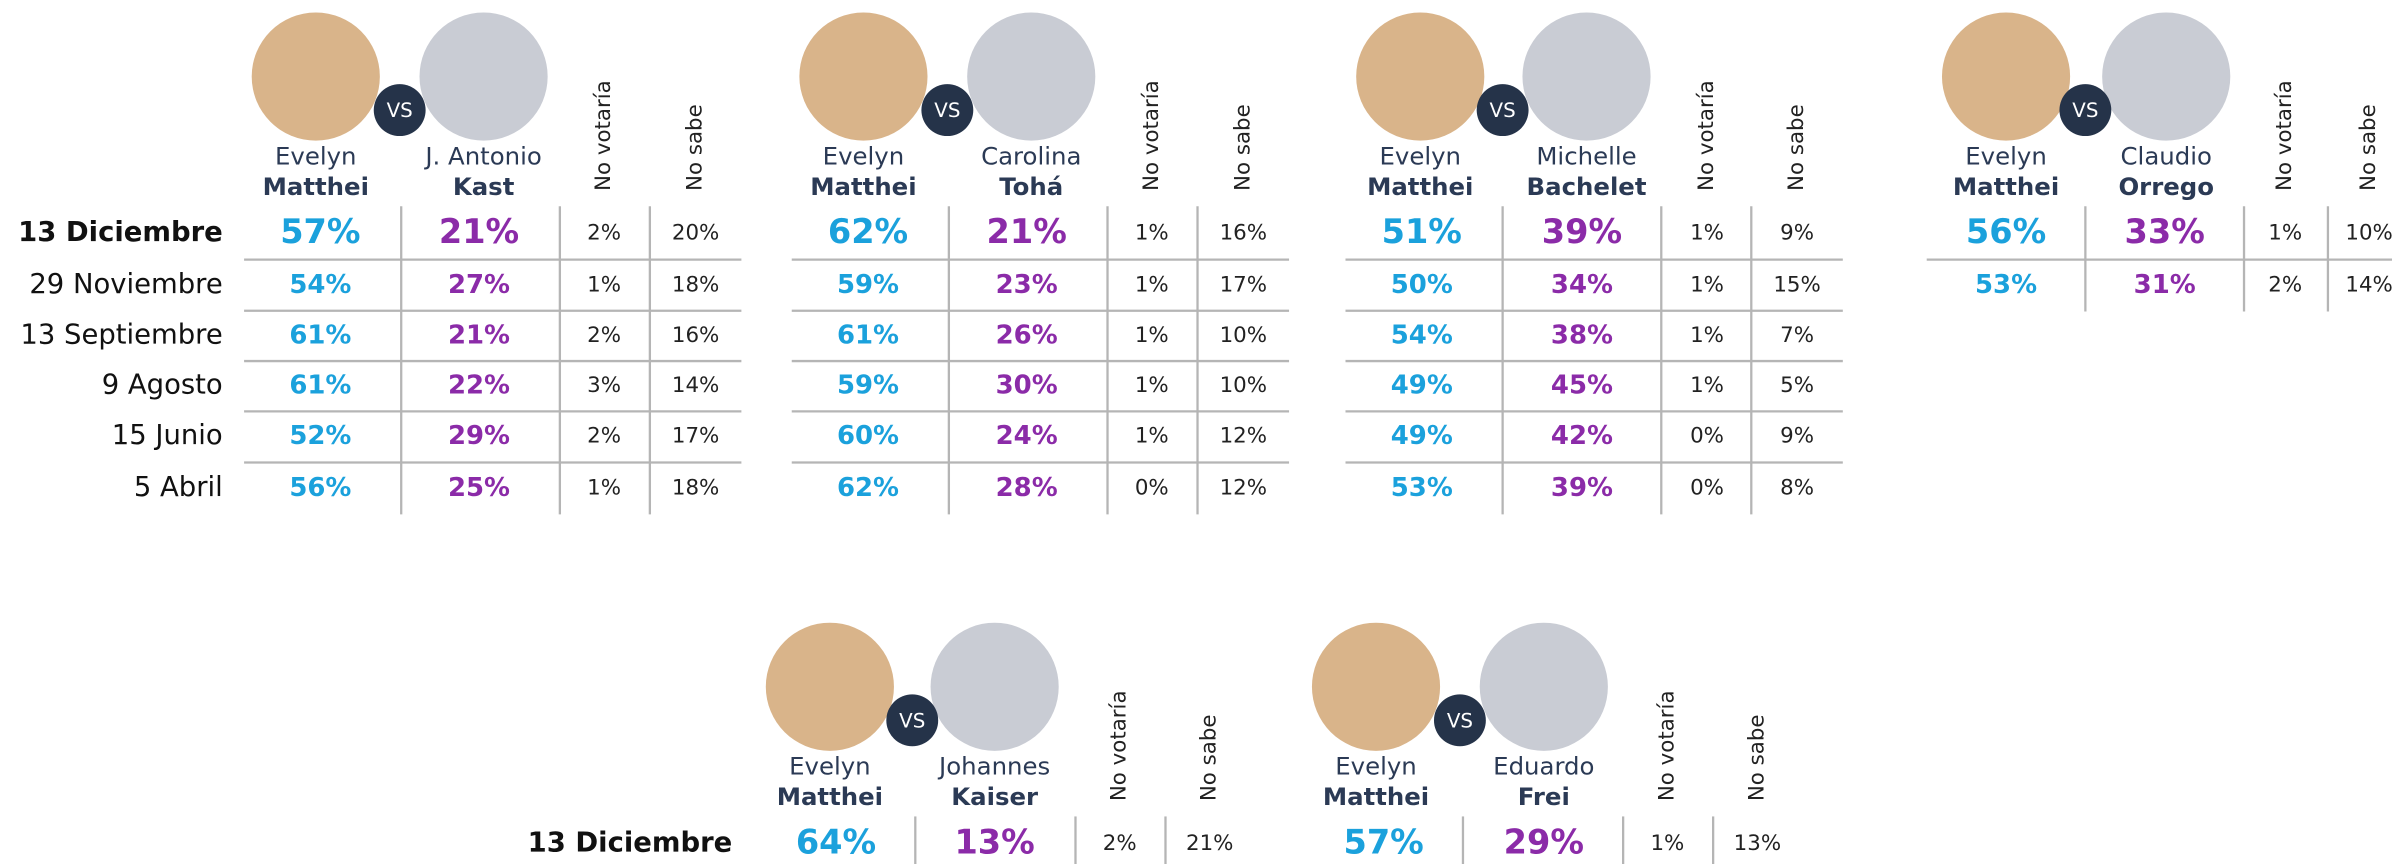 Image resolution: width=2392 pixels, height=864 pixels. What do you see at coordinates (1797, 487) in the screenshot?
I see `other-percentage: 8%` at bounding box center [1797, 487].